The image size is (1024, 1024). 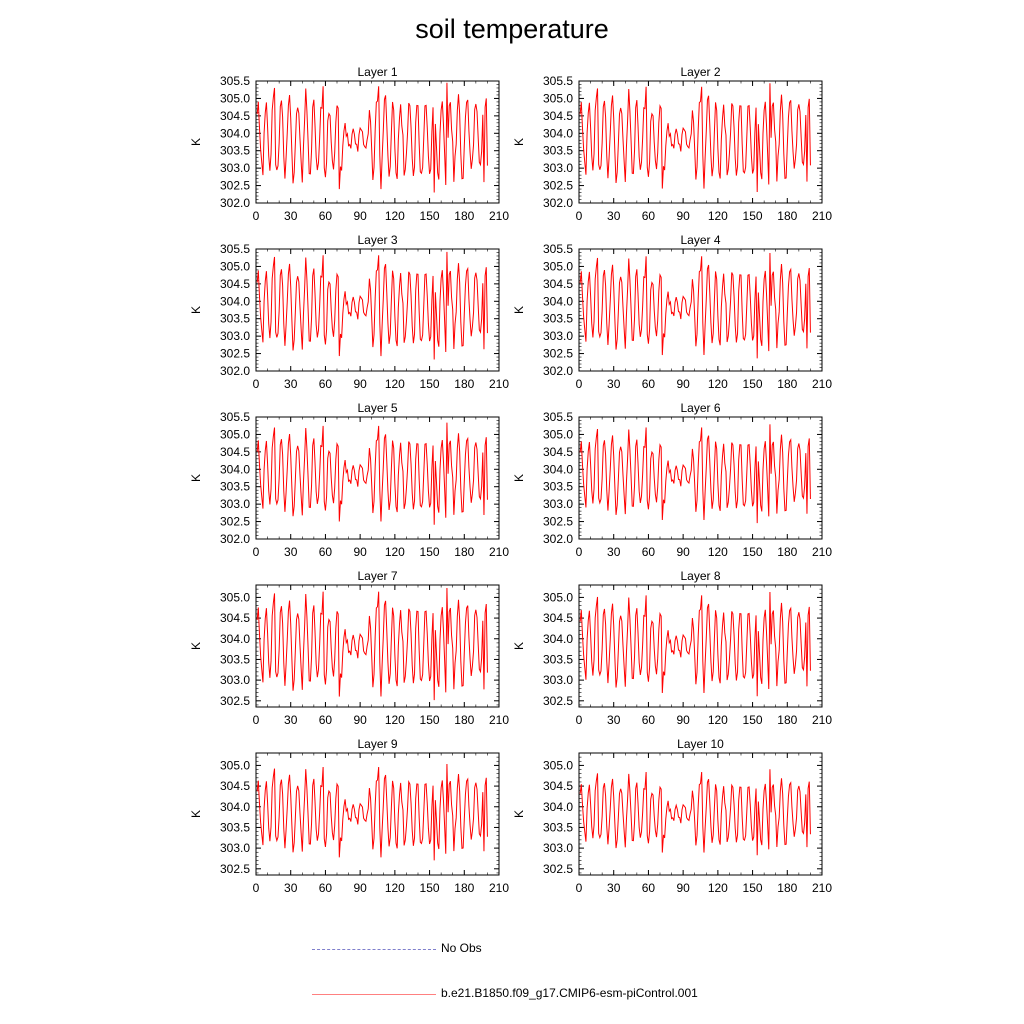 I want to click on panel-title: Layer 3, so click(x=377, y=240).